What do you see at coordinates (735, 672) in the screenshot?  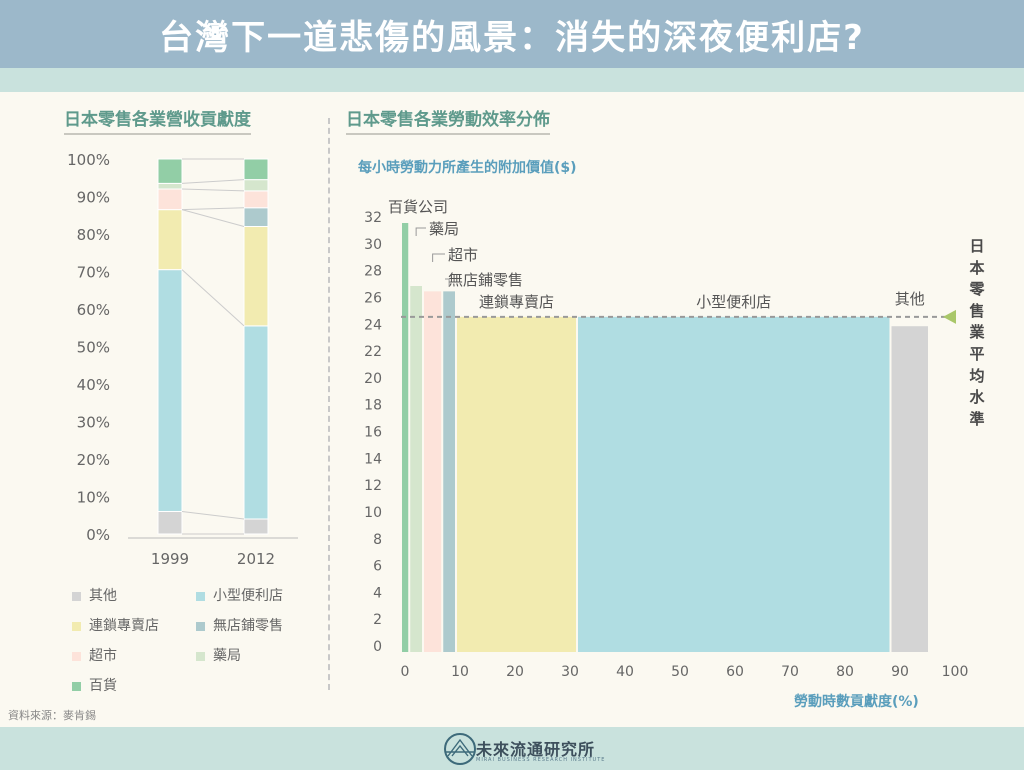 I see `right-x-tick-label: 60` at bounding box center [735, 672].